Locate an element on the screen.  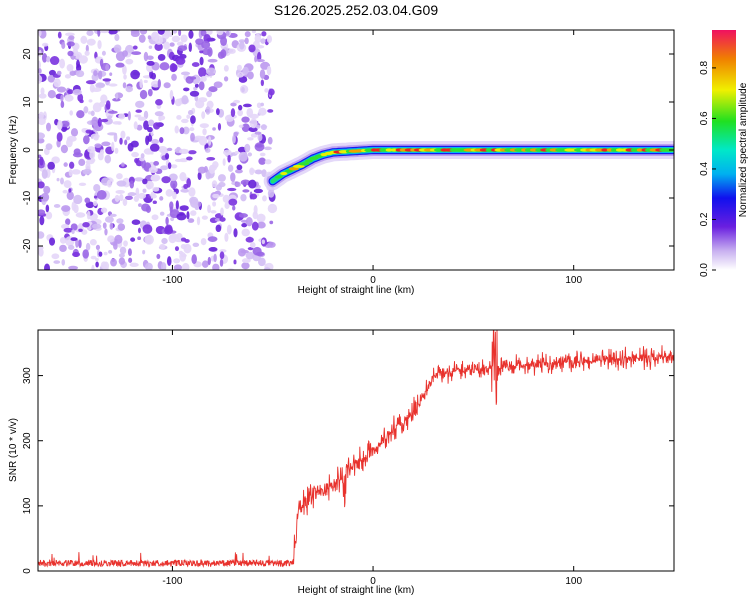
colorbar-tick-label: 0.6 is located at coordinates (704, 118).